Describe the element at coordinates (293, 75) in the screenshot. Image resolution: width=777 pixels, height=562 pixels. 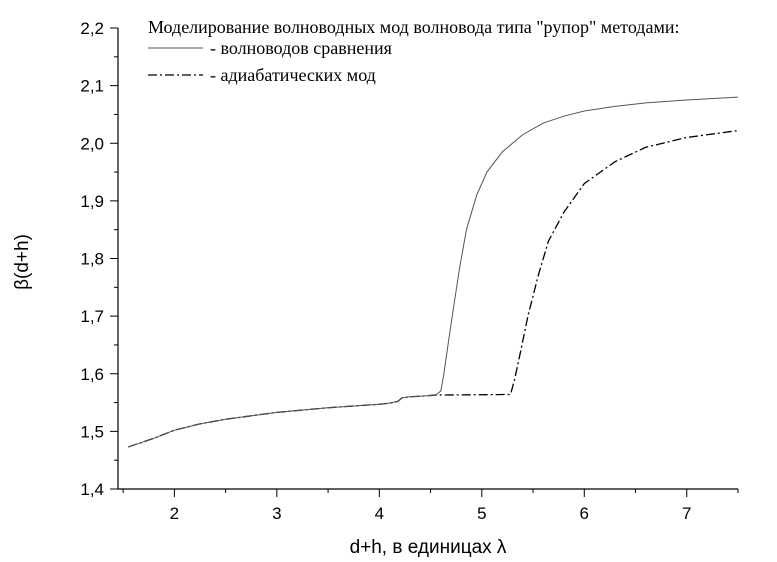
I see `legend-label-series-2: - адиабатических мод` at that location.